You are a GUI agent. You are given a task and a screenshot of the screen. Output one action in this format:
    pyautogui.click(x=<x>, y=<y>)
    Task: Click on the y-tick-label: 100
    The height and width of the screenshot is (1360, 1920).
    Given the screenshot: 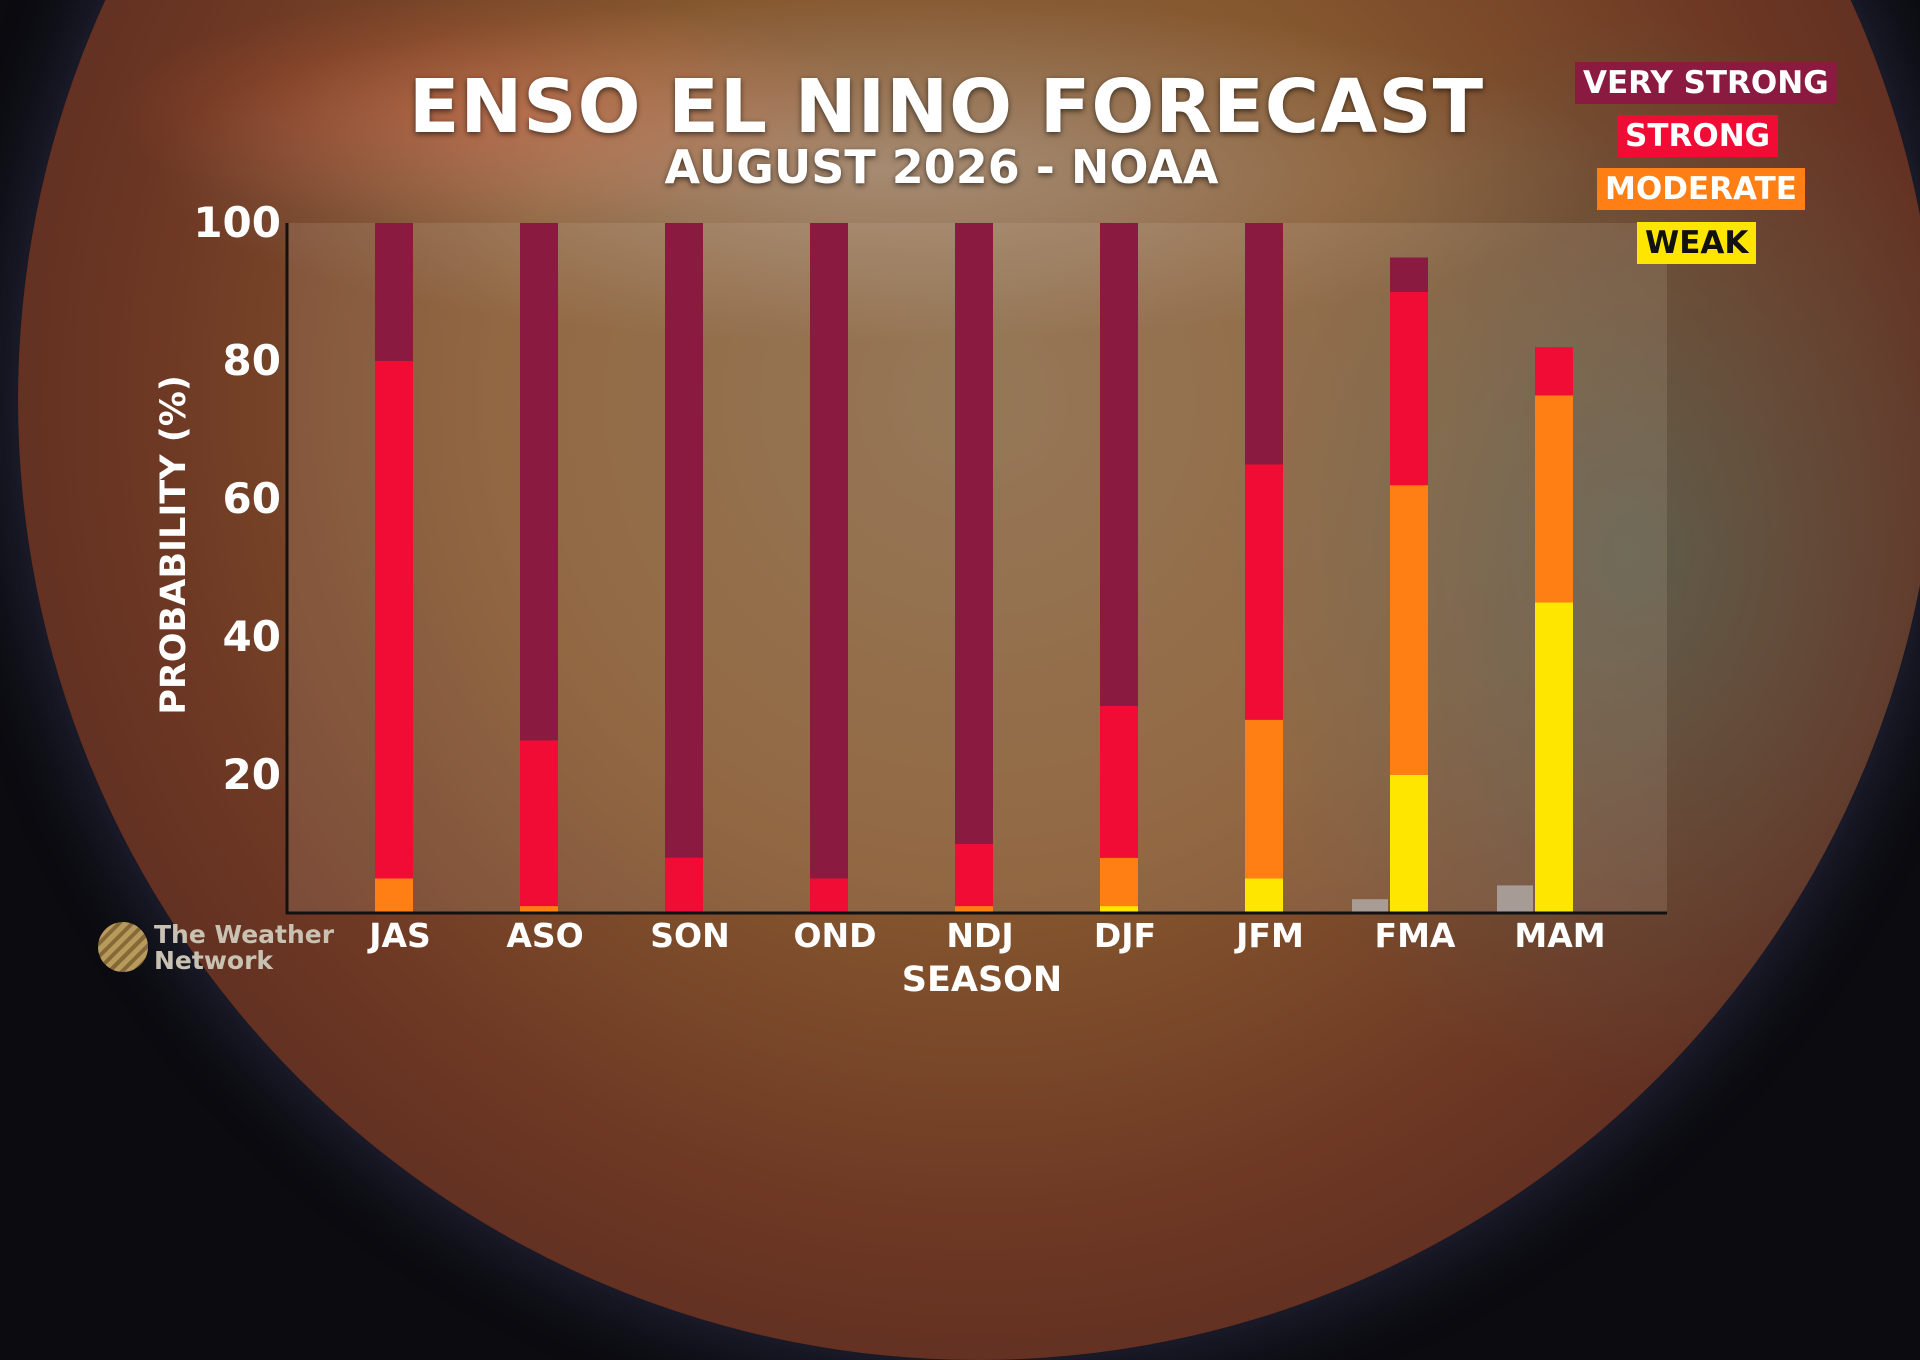 What is the action you would take?
    pyautogui.click(x=237, y=222)
    